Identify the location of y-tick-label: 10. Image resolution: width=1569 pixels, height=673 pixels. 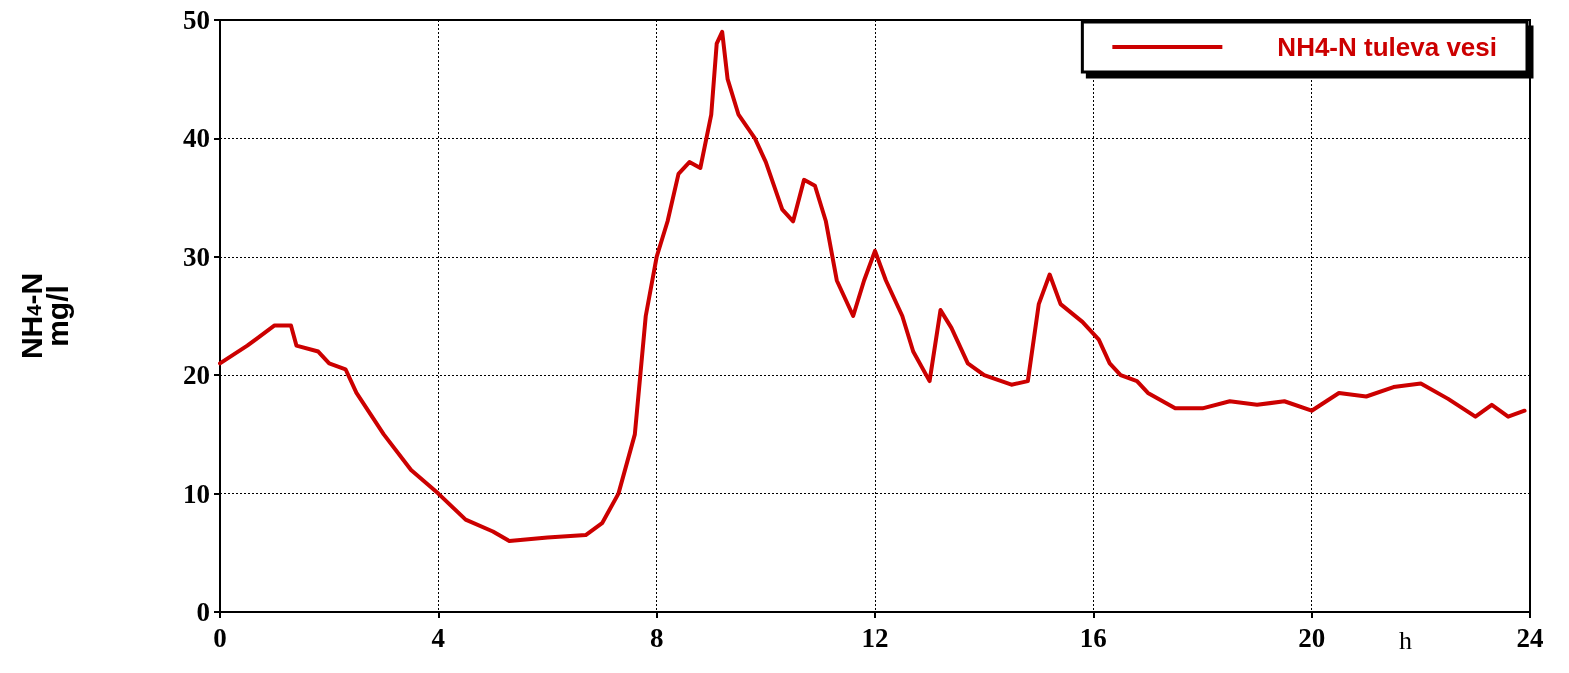
(196, 493).